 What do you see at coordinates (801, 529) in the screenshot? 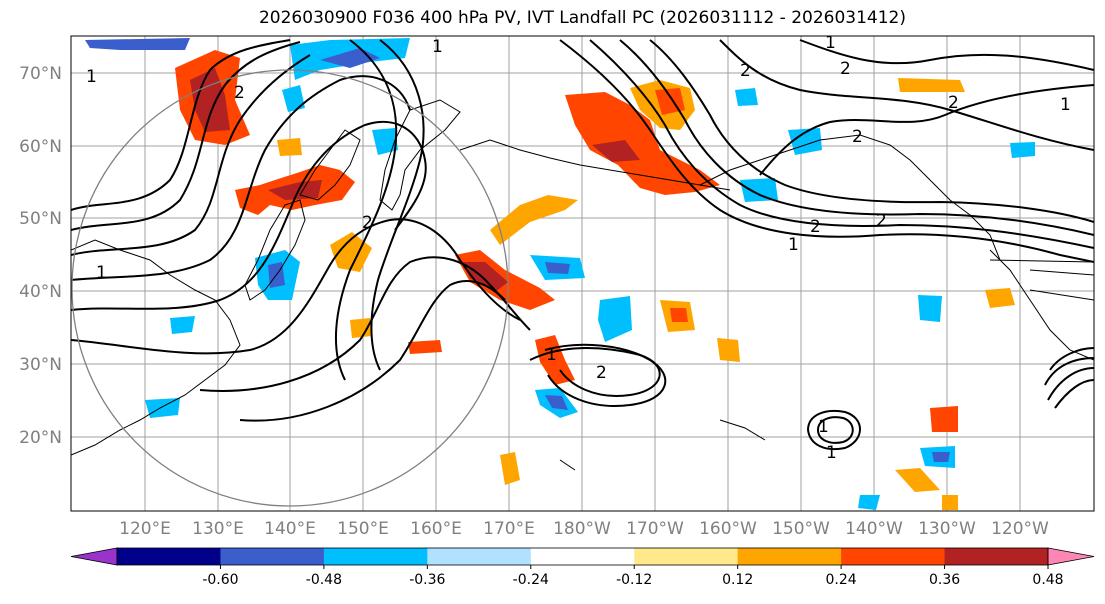
I see `lon-label: 150°W` at bounding box center [801, 529].